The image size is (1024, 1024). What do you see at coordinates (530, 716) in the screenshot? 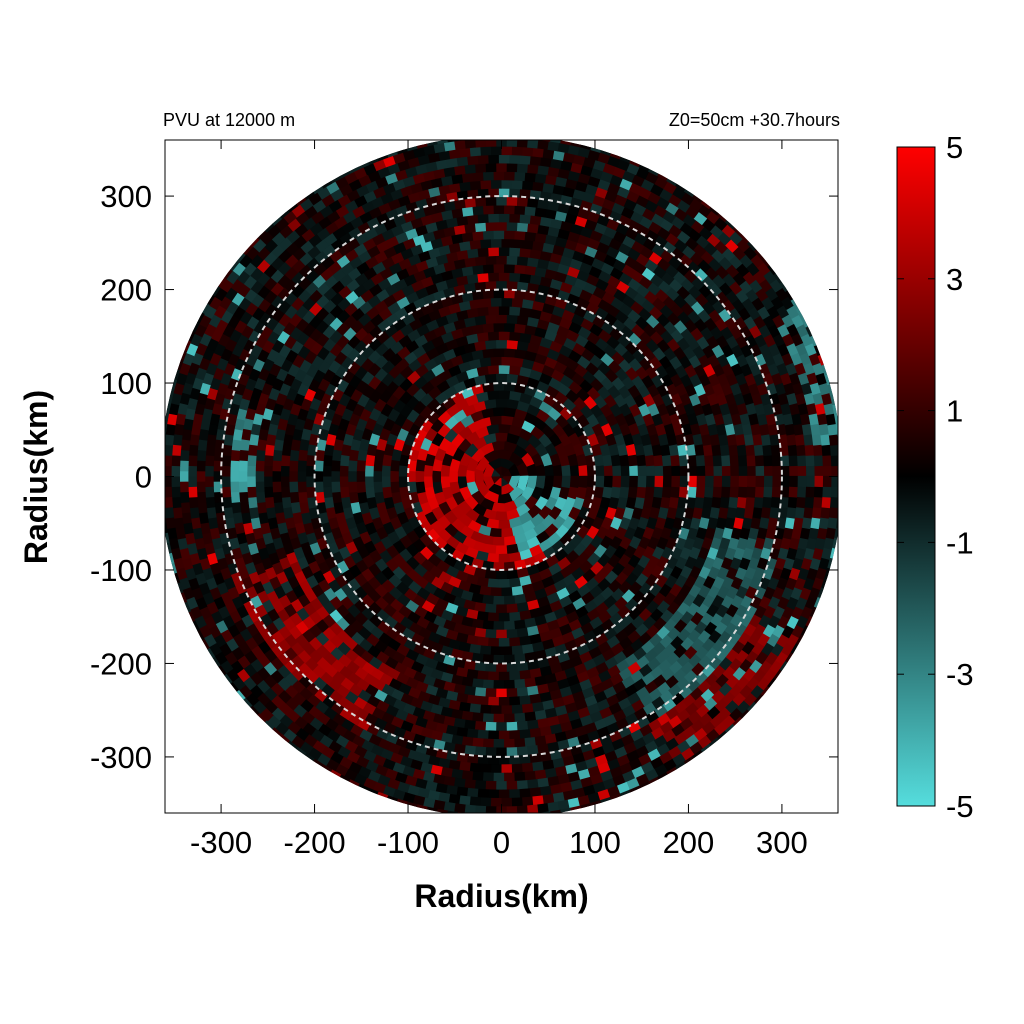
I see `pv-cell-2096` at bounding box center [530, 716].